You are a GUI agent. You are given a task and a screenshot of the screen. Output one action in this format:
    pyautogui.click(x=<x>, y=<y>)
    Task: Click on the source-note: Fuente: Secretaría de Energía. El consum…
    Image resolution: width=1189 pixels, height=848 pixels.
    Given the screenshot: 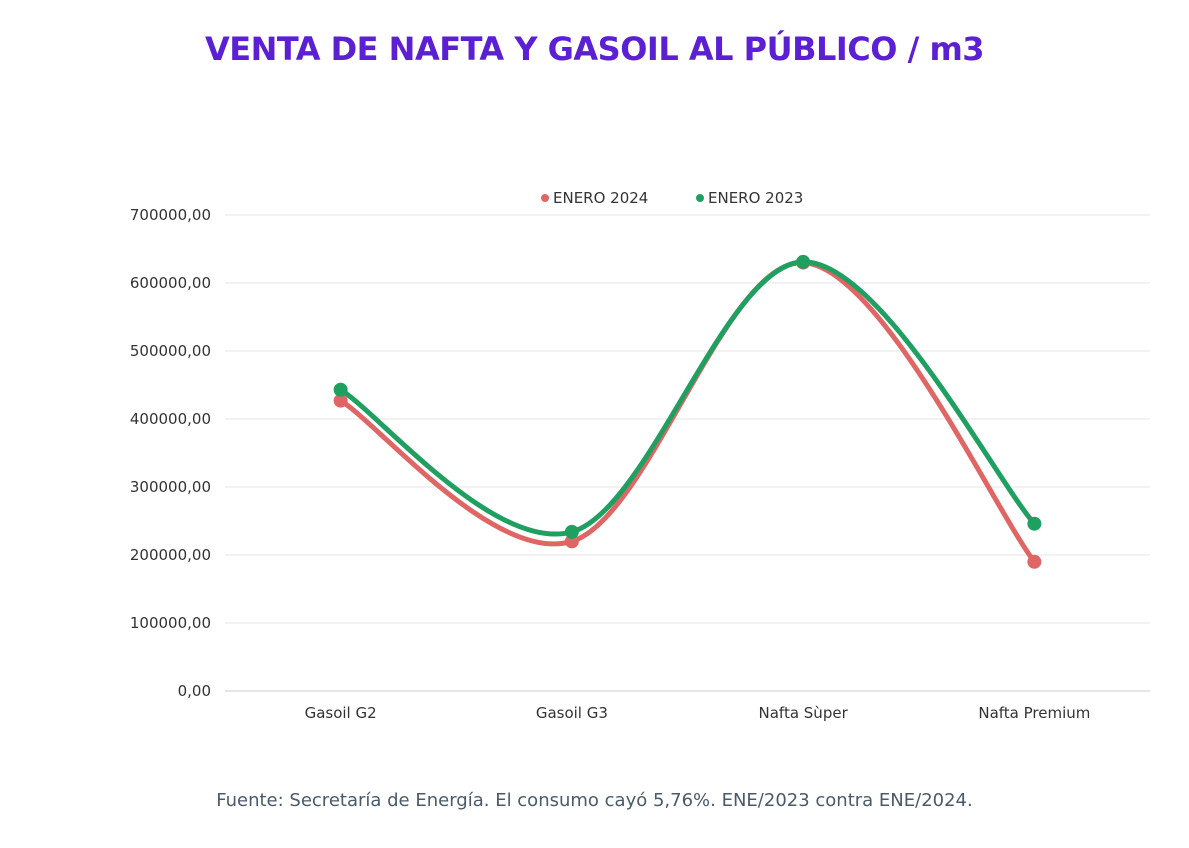 What is the action you would take?
    pyautogui.click(x=594, y=800)
    